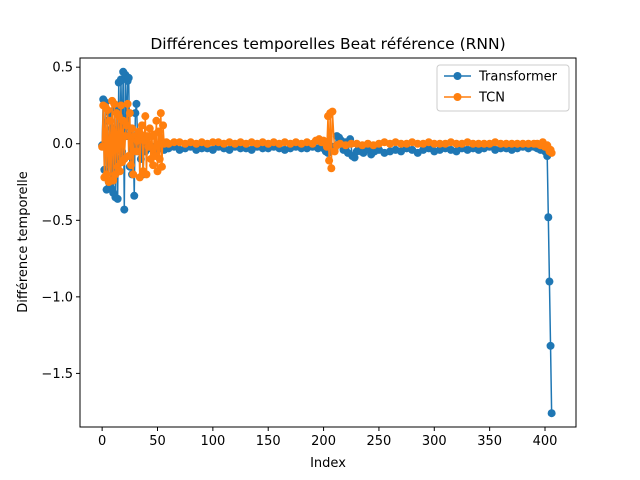 The image size is (640, 480). What do you see at coordinates (491, 98) in the screenshot?
I see `legend-label: TCN` at bounding box center [491, 98].